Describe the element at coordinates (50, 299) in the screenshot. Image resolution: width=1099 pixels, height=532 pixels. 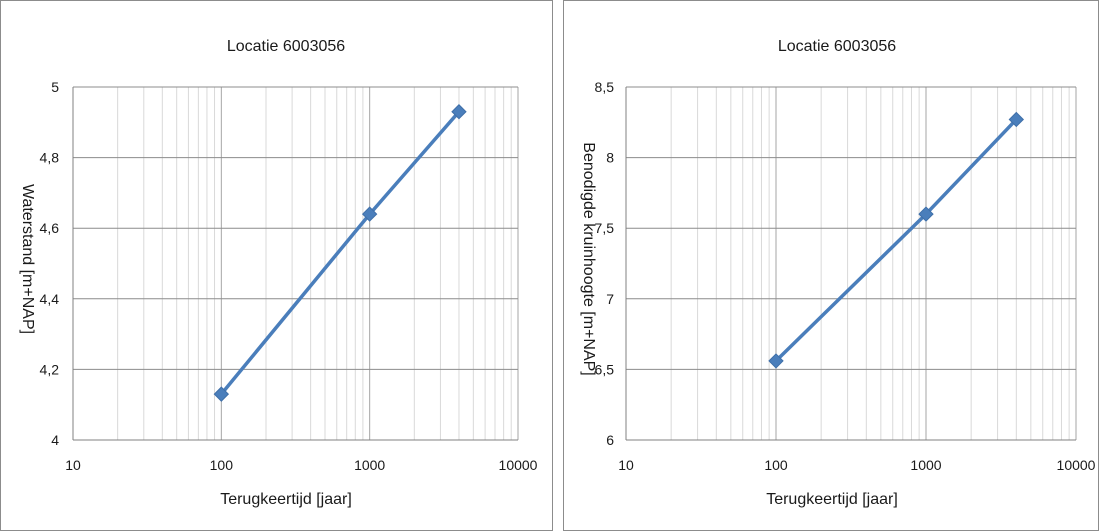
I see `y-tick-label: 4,4` at that location.